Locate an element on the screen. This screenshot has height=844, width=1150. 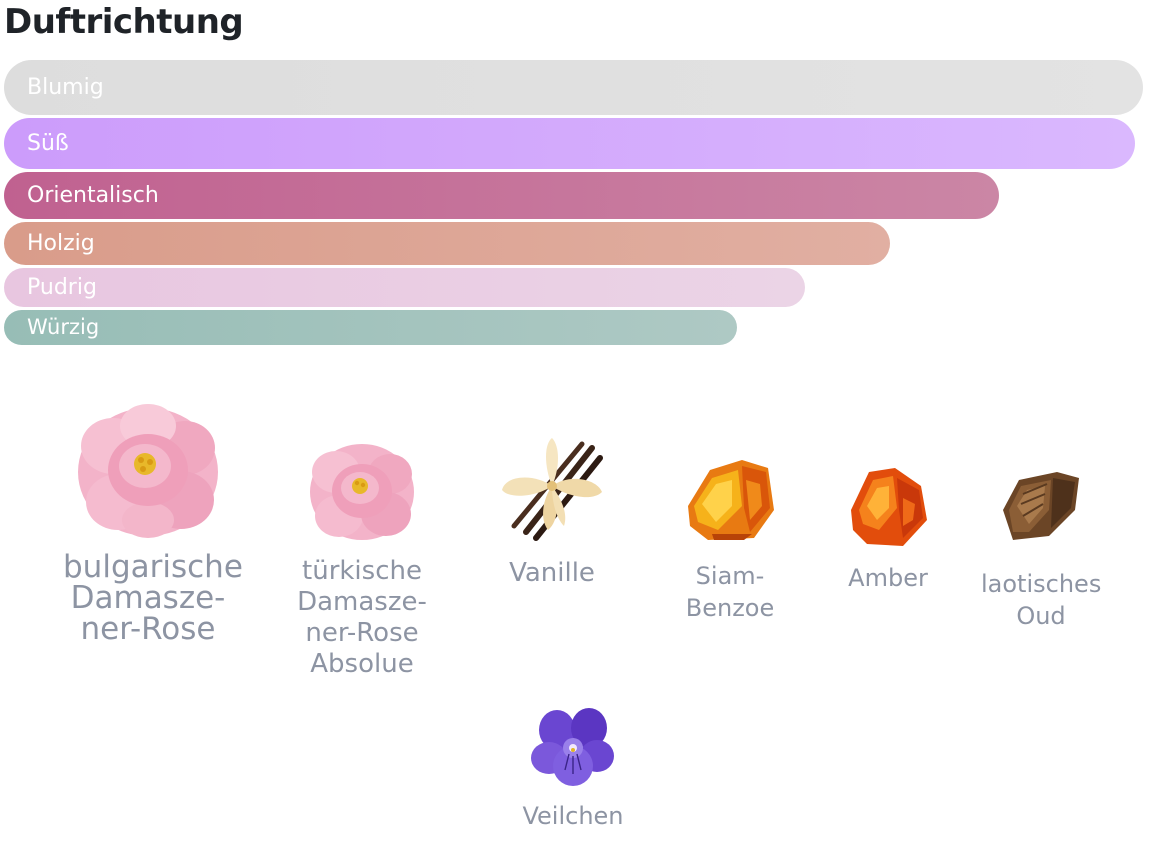
scent-bar-label: Süß is located at coordinates (48, 143).